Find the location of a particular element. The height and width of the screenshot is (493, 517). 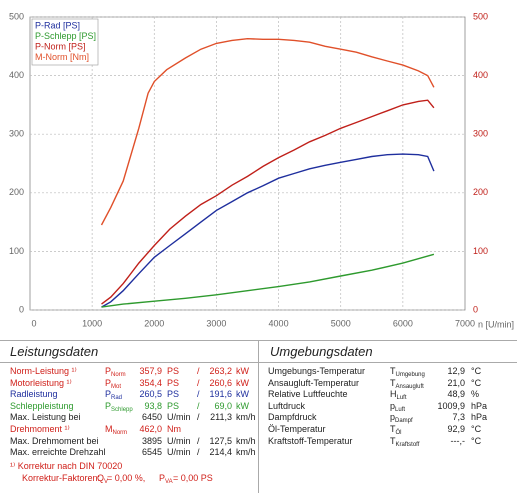

value: 69,0 is located at coordinates (223, 405).